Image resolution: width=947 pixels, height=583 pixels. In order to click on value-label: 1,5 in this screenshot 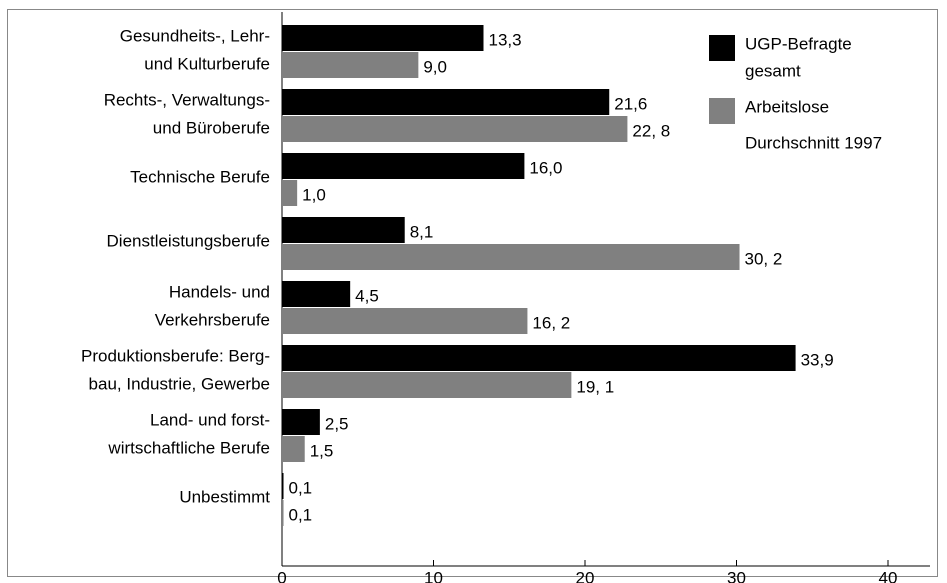, I will do `click(322, 450)`.